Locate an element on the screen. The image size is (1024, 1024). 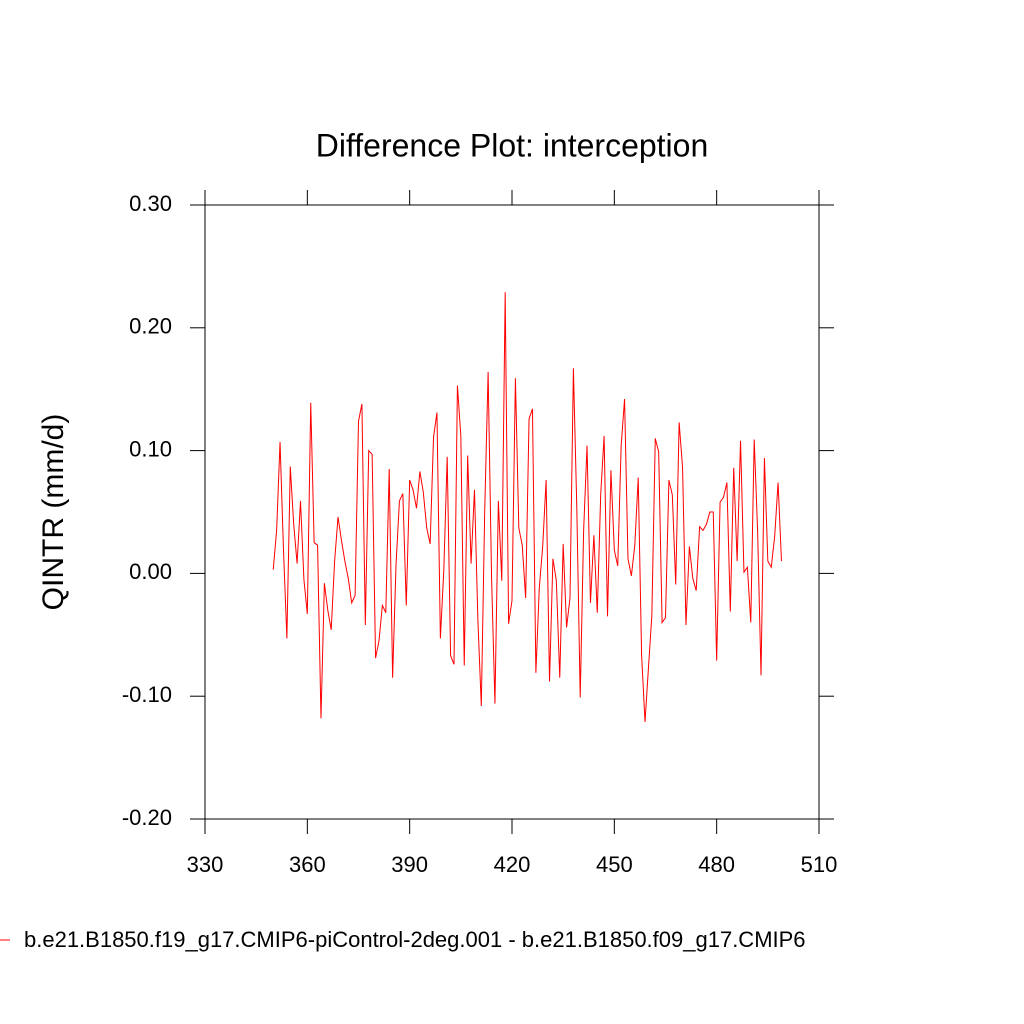
x-tick-label: 510 is located at coordinates (819, 864).